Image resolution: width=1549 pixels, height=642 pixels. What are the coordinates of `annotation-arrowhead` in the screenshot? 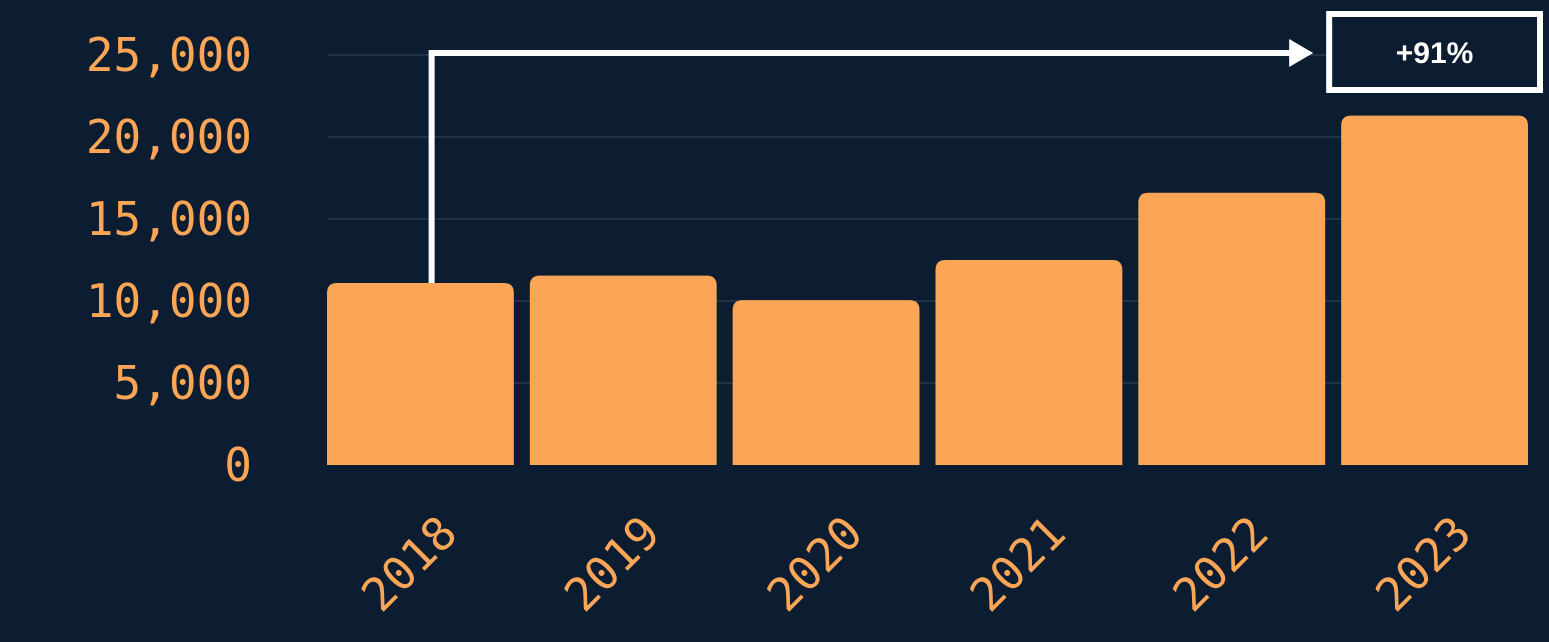 It's located at (1301, 53).